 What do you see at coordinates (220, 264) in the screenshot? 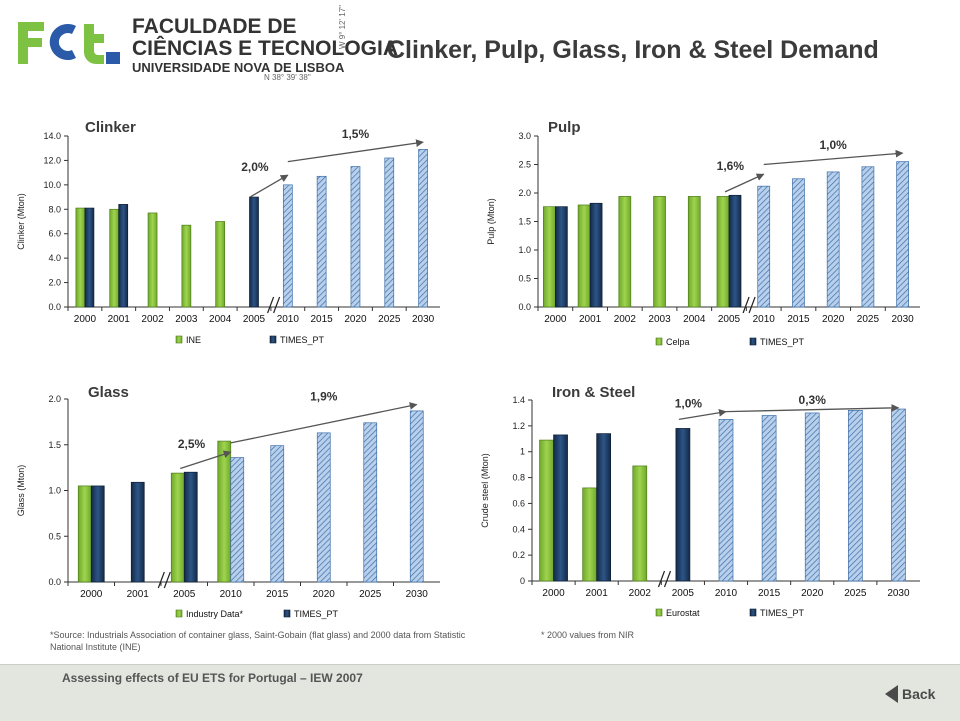
I see `bar-ine-2004` at bounding box center [220, 264].